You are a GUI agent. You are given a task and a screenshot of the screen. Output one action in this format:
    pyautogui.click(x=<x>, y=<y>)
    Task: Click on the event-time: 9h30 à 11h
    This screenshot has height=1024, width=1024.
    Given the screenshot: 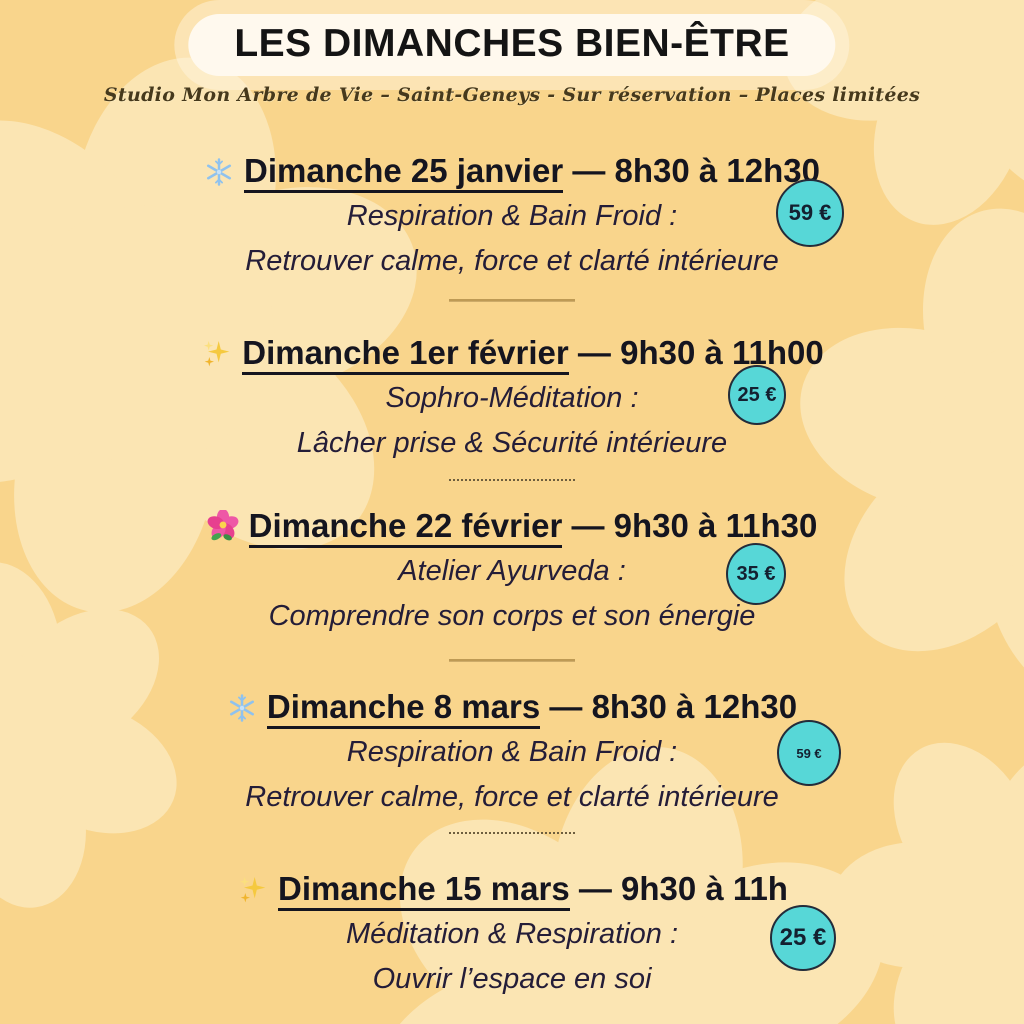 What is the action you would take?
    pyautogui.click(x=704, y=888)
    